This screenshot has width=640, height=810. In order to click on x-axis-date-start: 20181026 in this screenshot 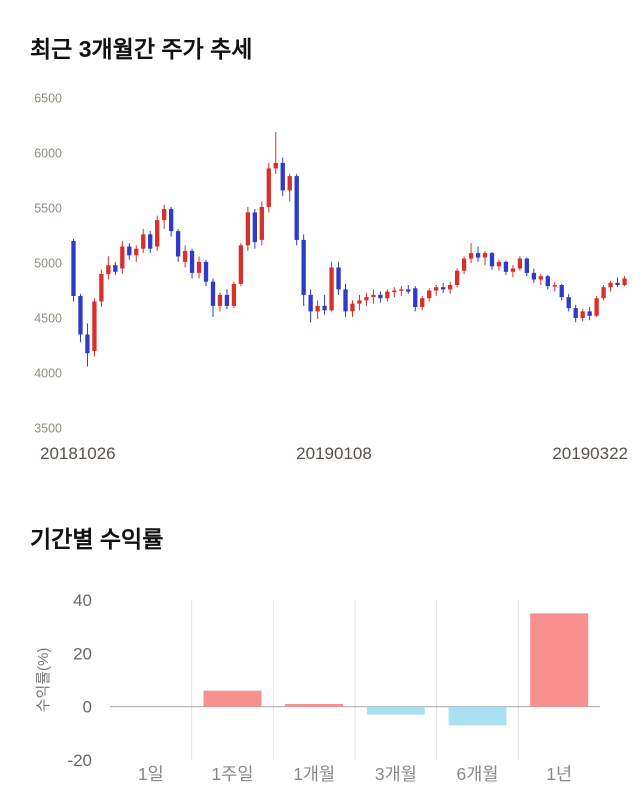, I will do `click(78, 453)`.